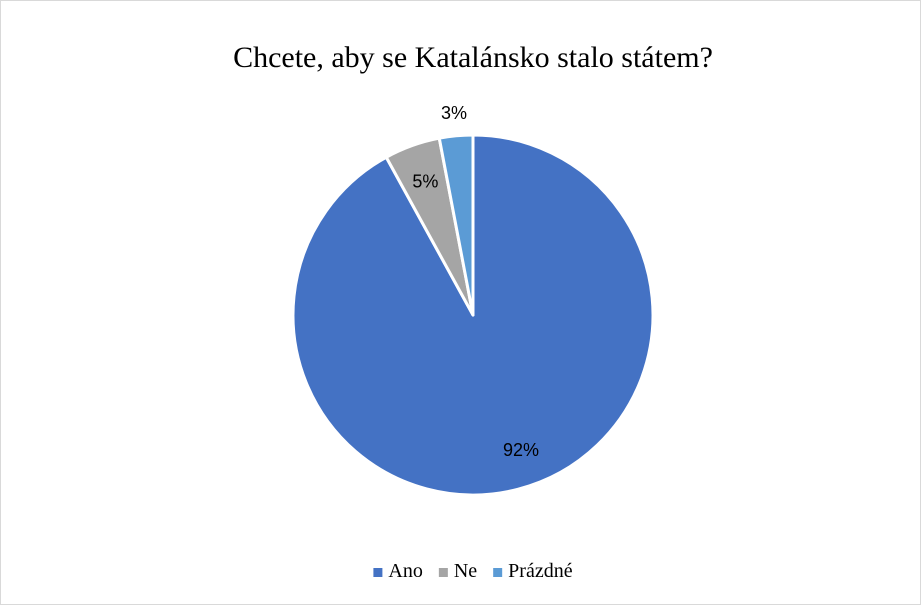 Image resolution: width=921 pixels, height=605 pixels. What do you see at coordinates (473, 57) in the screenshot?
I see `chart-title: Chcete, aby se Katalánsko stalo státem?` at bounding box center [473, 57].